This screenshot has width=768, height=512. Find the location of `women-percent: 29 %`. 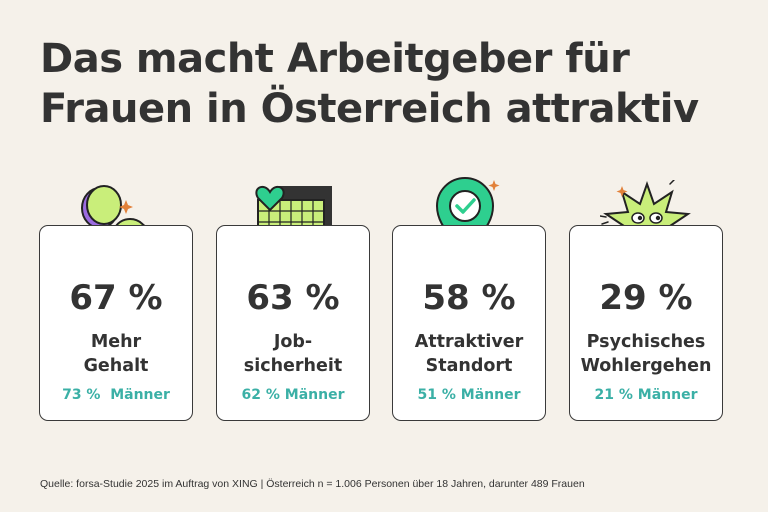

women-percent: 29 % is located at coordinates (646, 298).